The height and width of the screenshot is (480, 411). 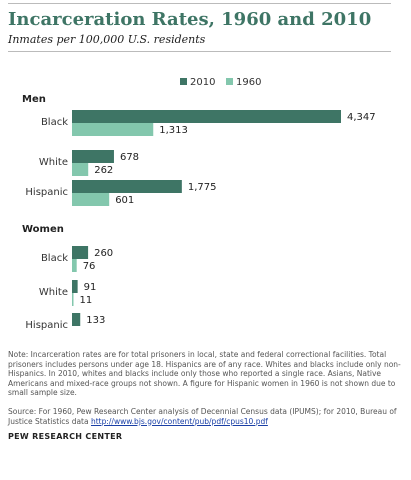 I want to click on group-label-women: Women, so click(x=43, y=229).